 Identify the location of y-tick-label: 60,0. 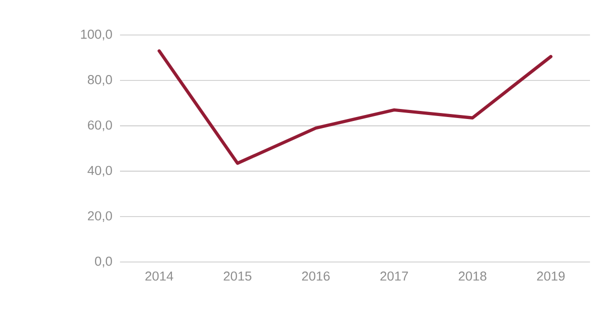
(100, 126).